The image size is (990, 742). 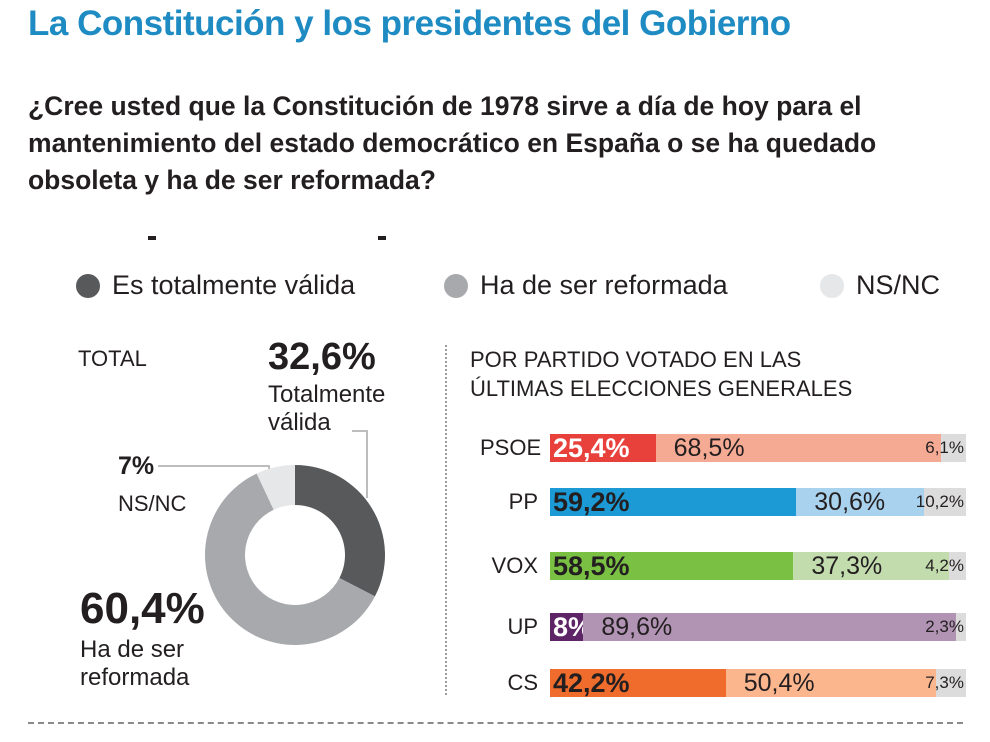 I want to click on legend-item-reformada: Ha de ser reformada, so click(x=586, y=285).